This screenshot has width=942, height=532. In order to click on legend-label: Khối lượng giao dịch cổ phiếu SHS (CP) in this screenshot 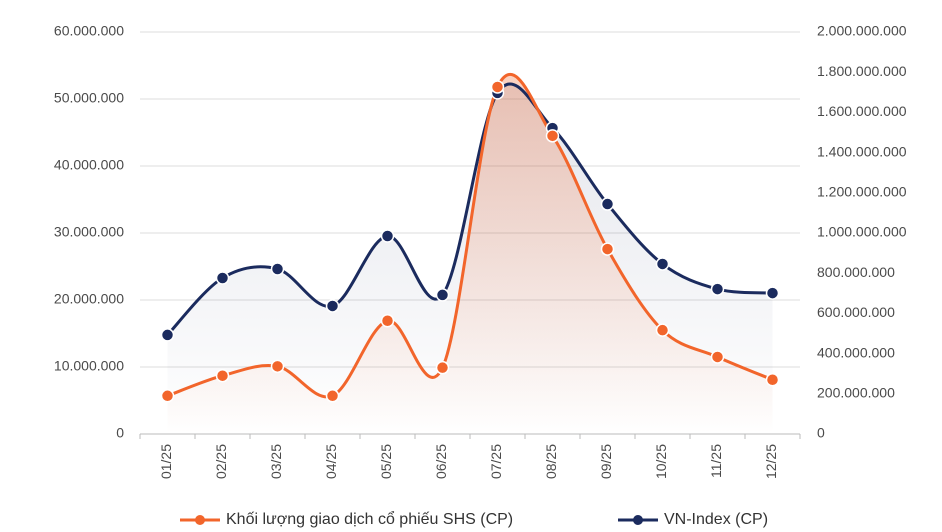, I will do `click(369, 519)`.